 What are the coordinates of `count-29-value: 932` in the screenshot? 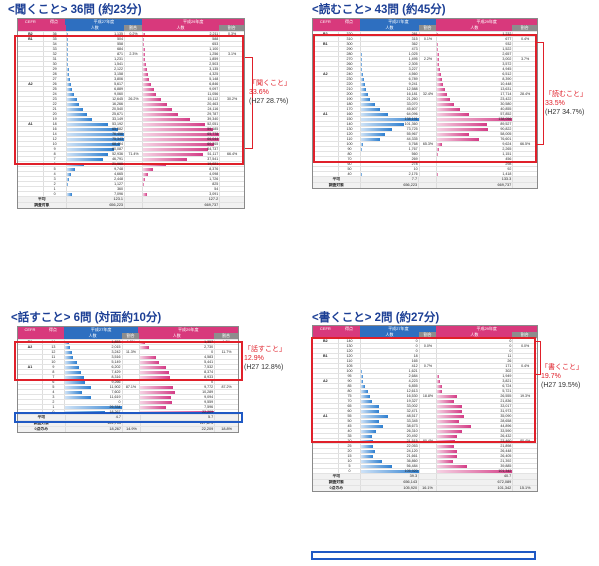 It's located at (508, 44).